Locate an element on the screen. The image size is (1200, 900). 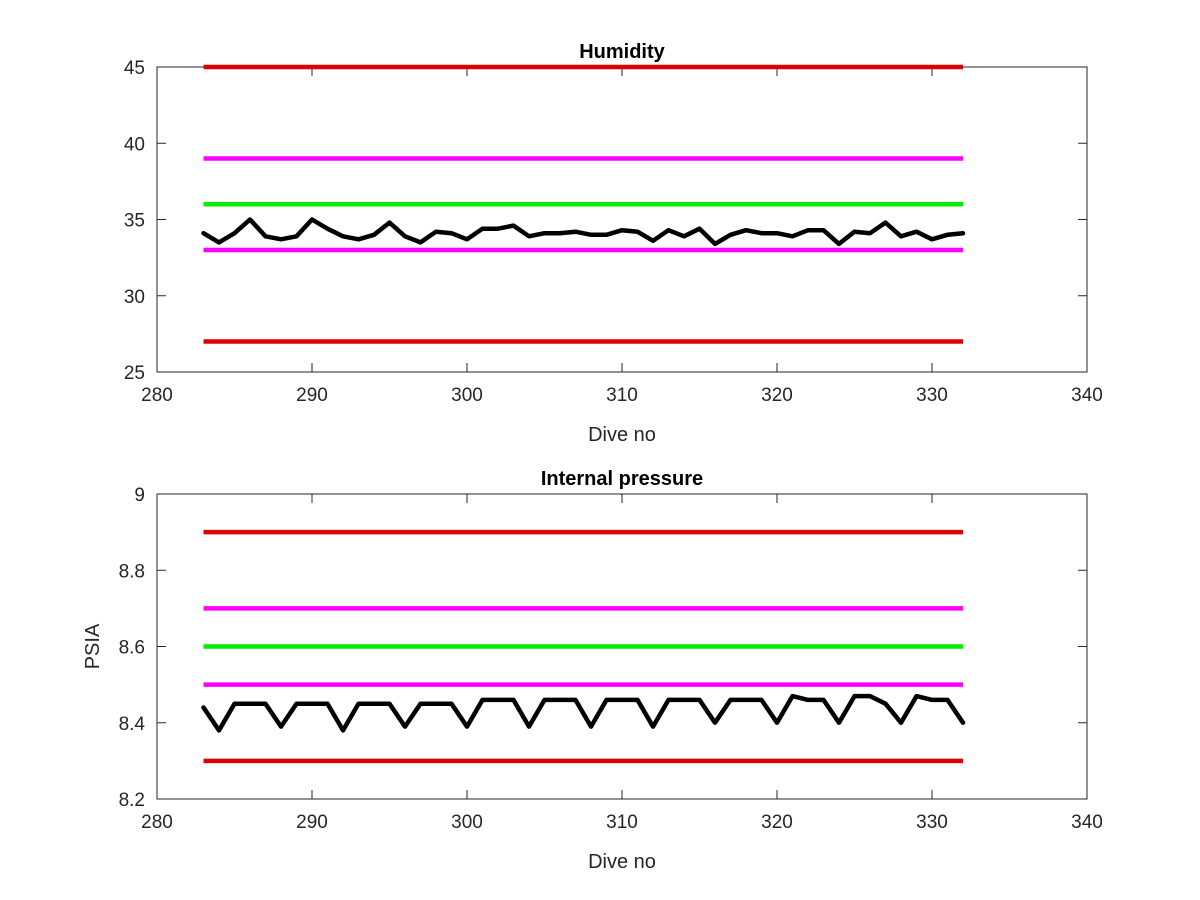
y-tick-label: 9 is located at coordinates (139, 495).